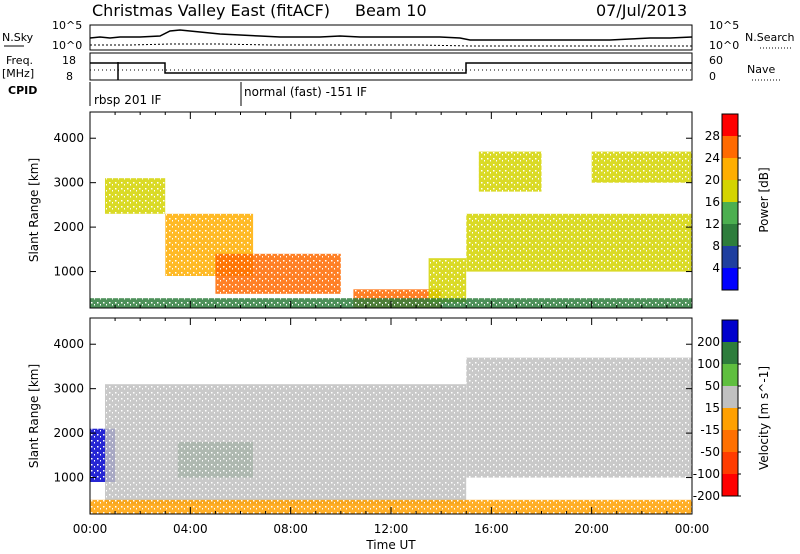 Image resolution: width=800 pixels, height=554 pixels. I want to click on nsearch-label: N.Search, so click(770, 37).